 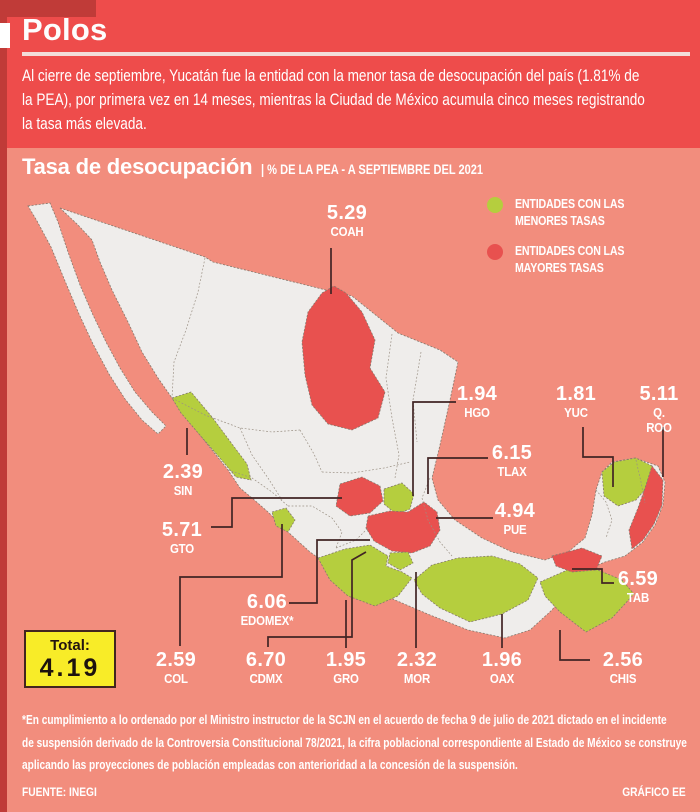 What do you see at coordinates (65, 29) in the screenshot?
I see `page-title: Polos` at bounding box center [65, 29].